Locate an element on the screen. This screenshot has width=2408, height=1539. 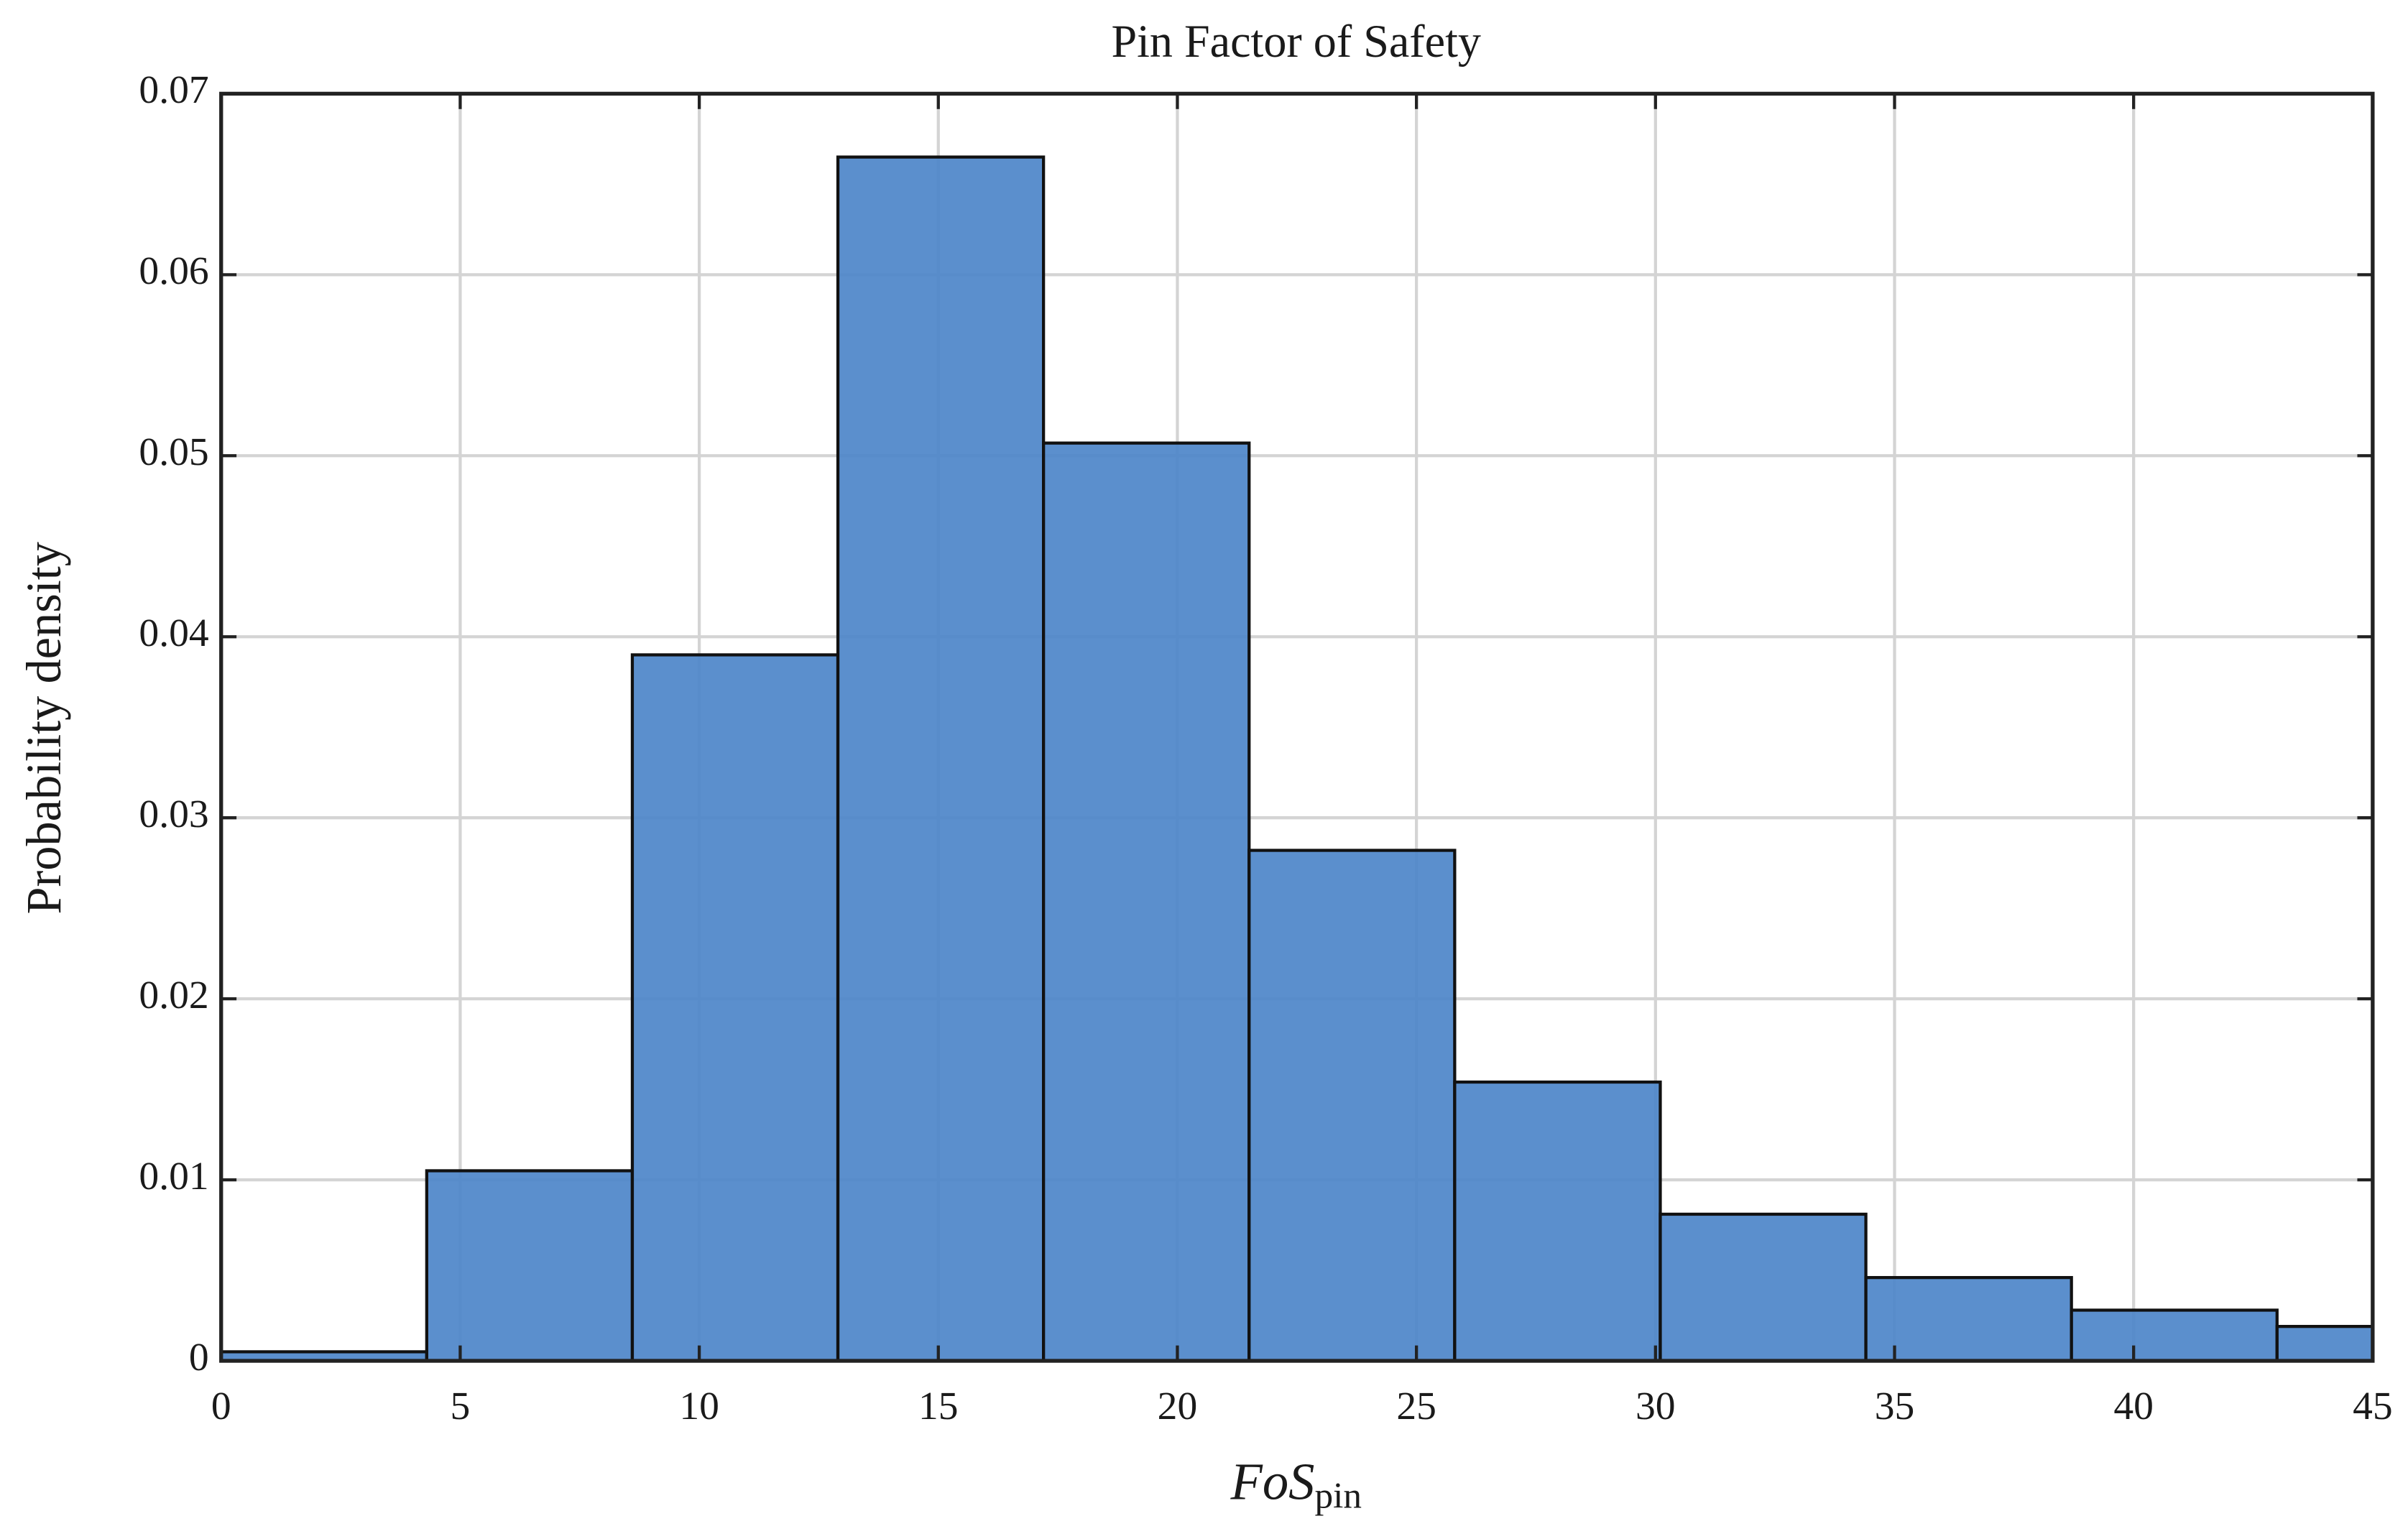
y-tick-label: 0 is located at coordinates (199, 1357).